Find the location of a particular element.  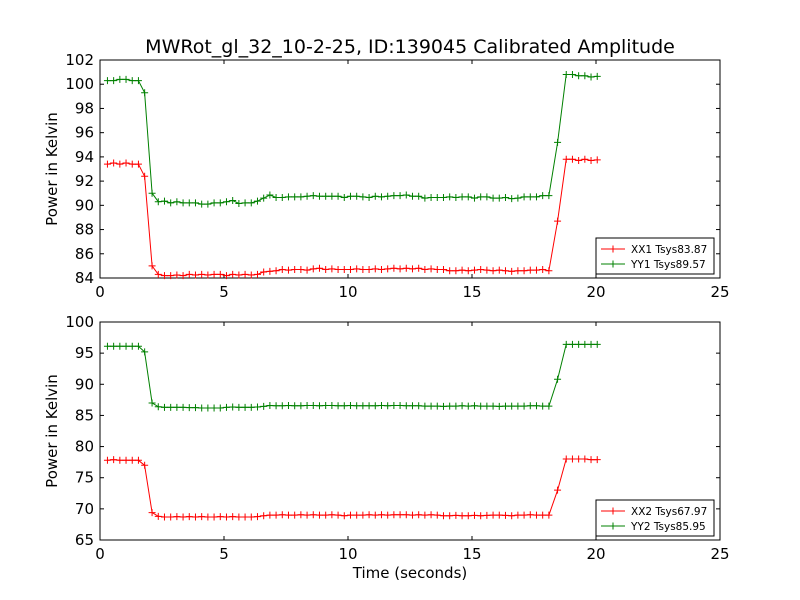

x-tick-label: 25 is located at coordinates (719, 292).